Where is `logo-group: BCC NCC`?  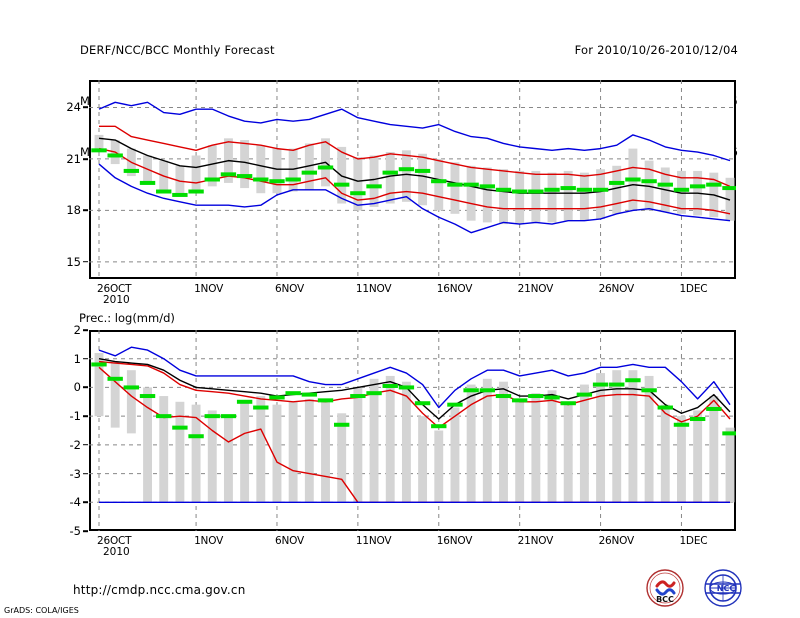
logo-group: BCC NCC is located at coordinates (700, 588).